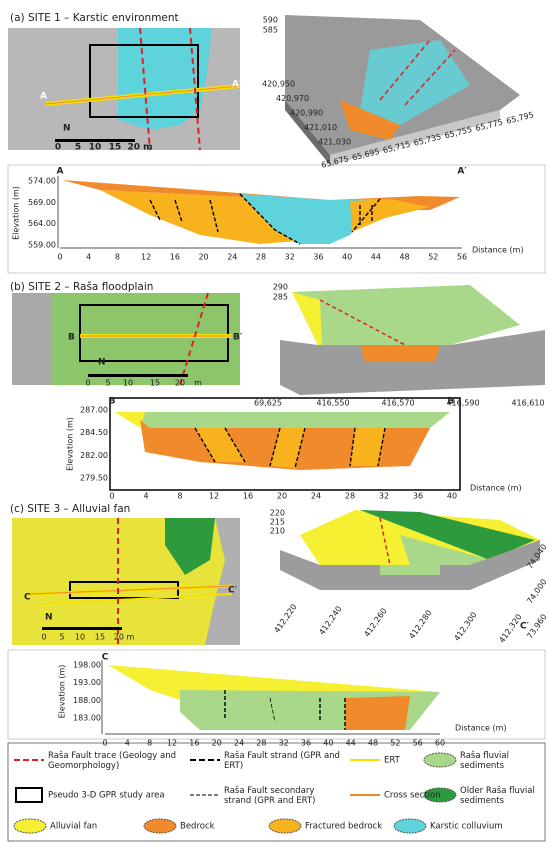 The width and height of the screenshot is (550, 846). Describe the element at coordinates (412, 340) in the screenshot. I see `block-b` at that location.